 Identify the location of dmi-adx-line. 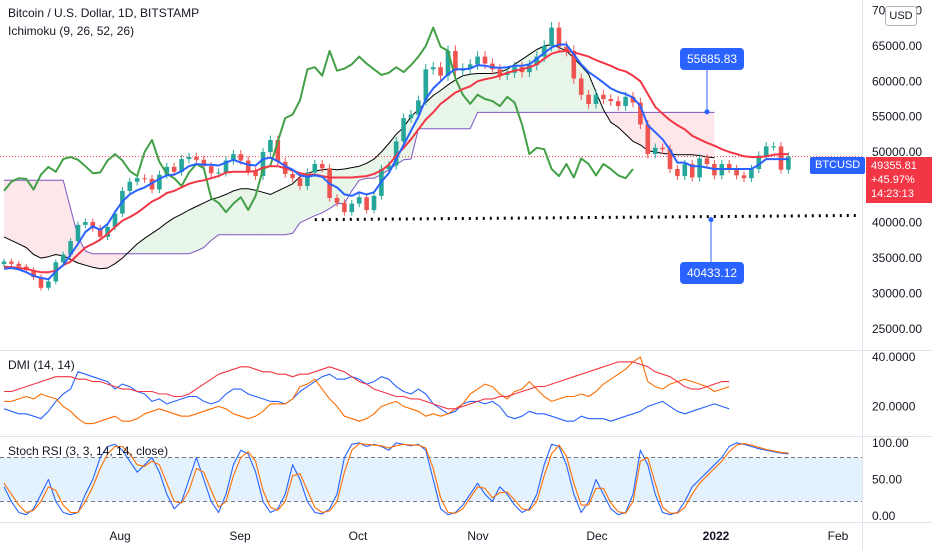
(367, 385).